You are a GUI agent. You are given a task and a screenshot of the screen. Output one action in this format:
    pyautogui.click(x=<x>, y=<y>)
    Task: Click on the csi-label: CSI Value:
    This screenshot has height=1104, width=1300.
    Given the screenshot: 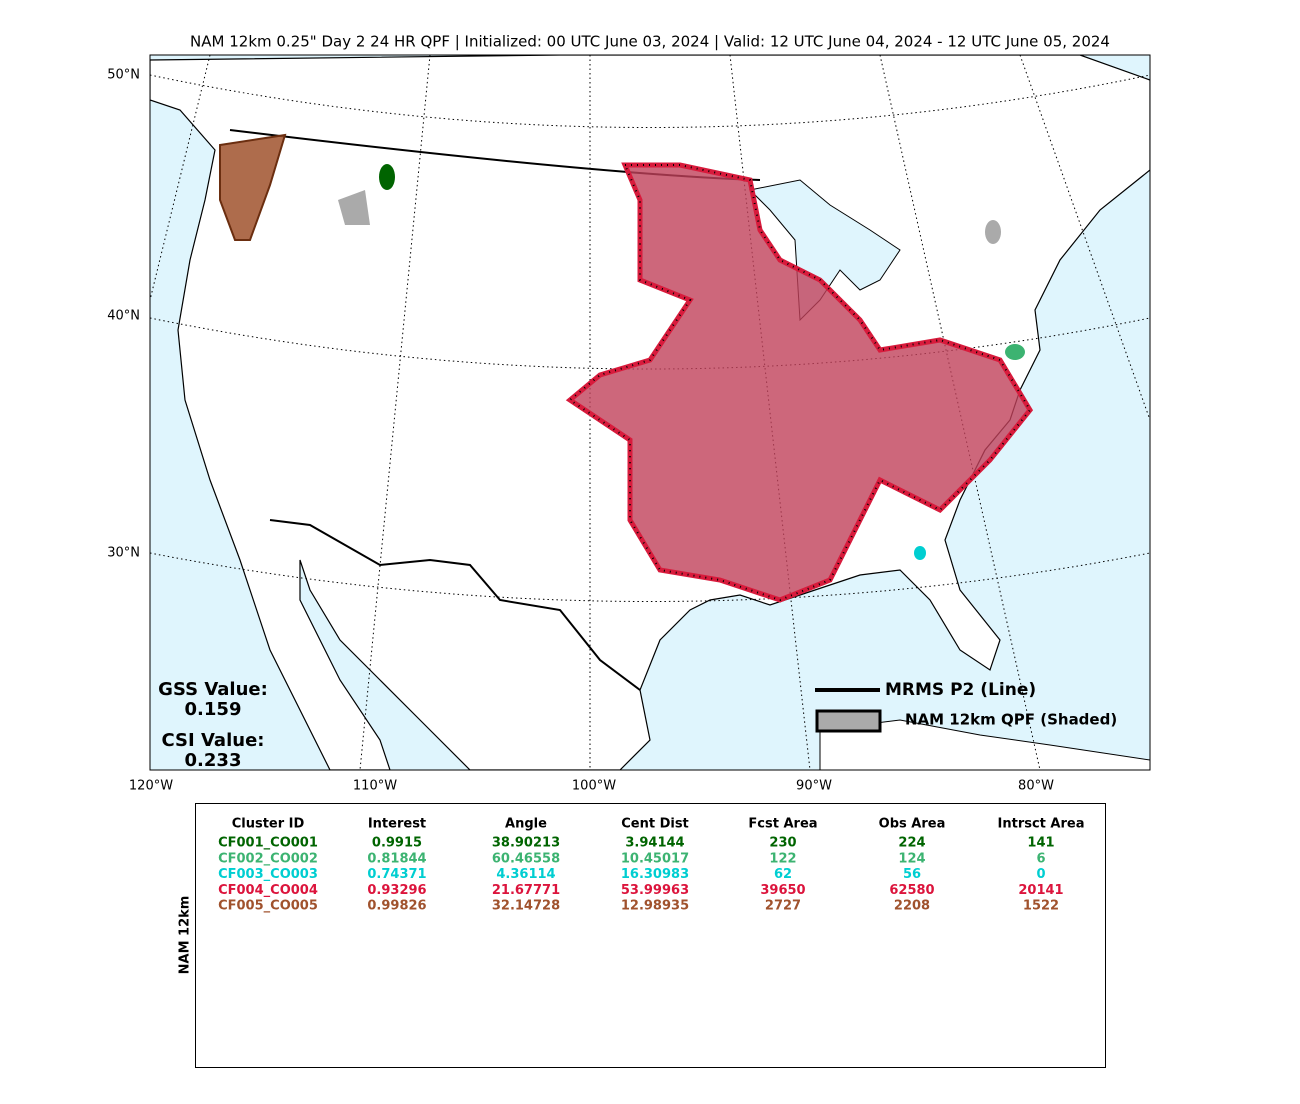 What is the action you would take?
    pyautogui.click(x=213, y=740)
    